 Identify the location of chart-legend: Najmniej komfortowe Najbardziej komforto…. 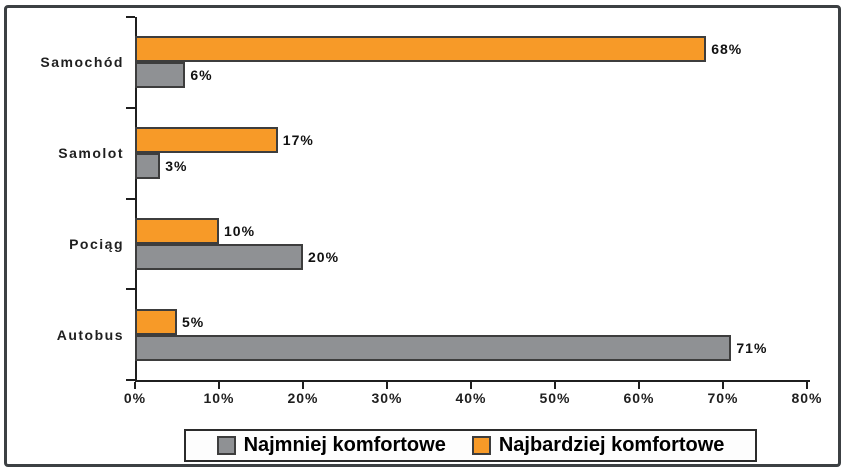
(470, 445).